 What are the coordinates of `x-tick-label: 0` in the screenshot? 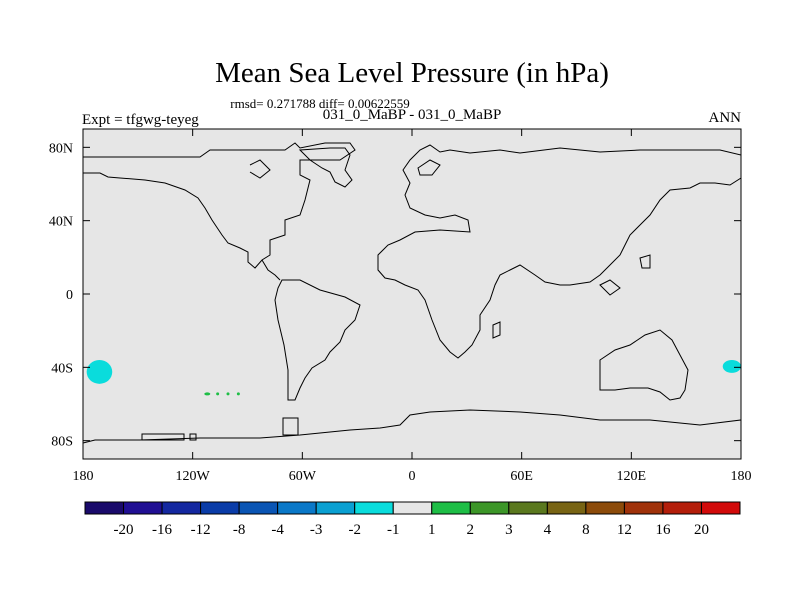 It's located at (412, 476).